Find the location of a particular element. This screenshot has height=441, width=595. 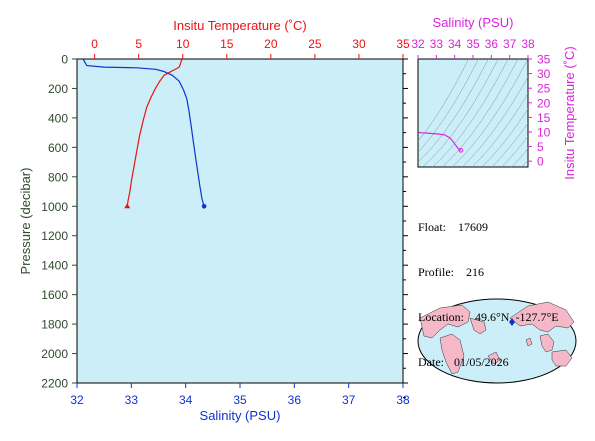

salinity-tick-label: 35 is located at coordinates (240, 400).